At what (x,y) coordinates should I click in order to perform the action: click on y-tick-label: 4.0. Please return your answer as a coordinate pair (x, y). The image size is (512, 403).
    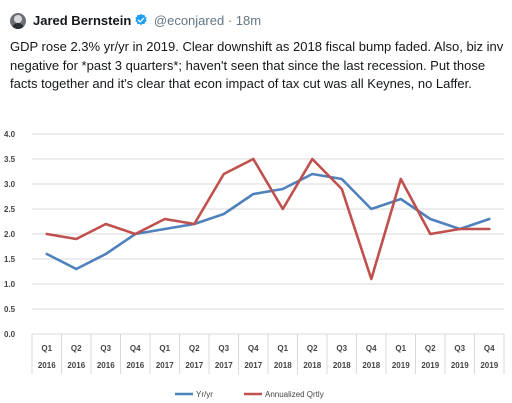
    Looking at the image, I should click on (10, 134).